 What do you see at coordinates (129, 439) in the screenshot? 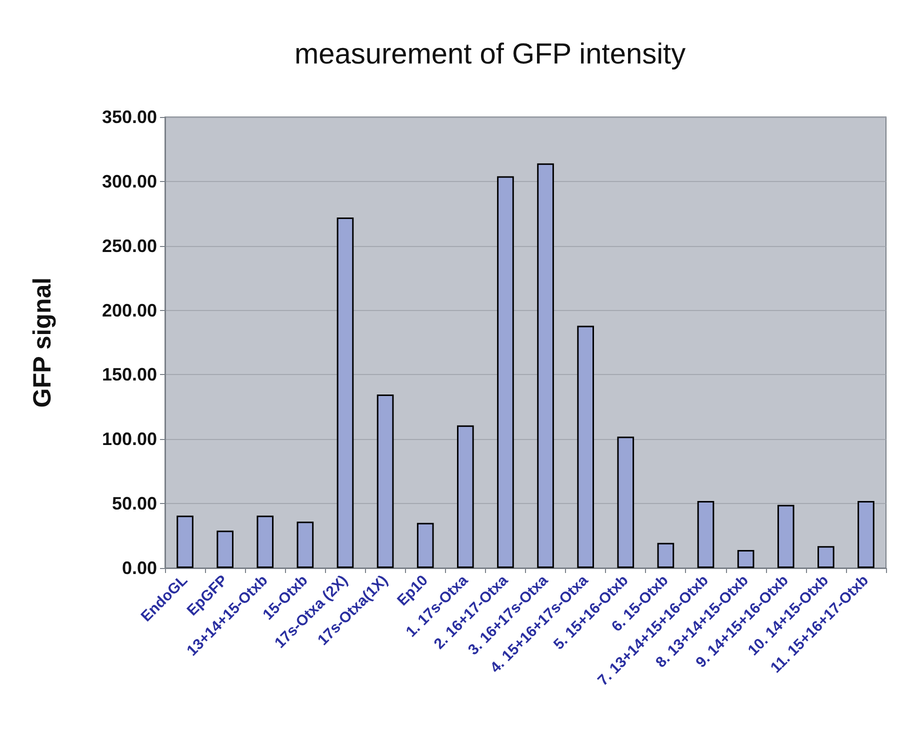
I see `y-tick-label: 100.00` at bounding box center [129, 439].